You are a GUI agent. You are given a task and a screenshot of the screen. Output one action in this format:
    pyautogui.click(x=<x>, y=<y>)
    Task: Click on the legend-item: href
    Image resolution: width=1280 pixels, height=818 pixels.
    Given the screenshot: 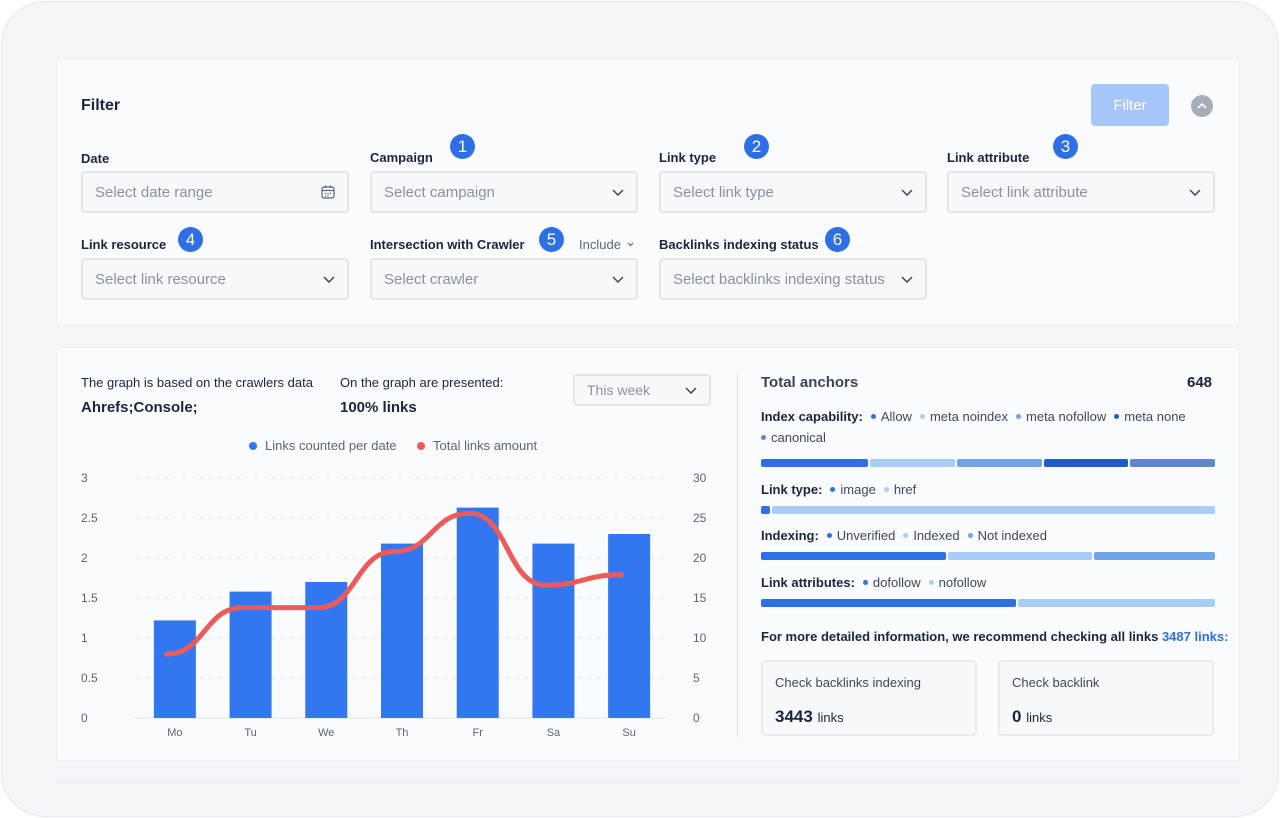 What is the action you would take?
    pyautogui.click(x=899, y=489)
    